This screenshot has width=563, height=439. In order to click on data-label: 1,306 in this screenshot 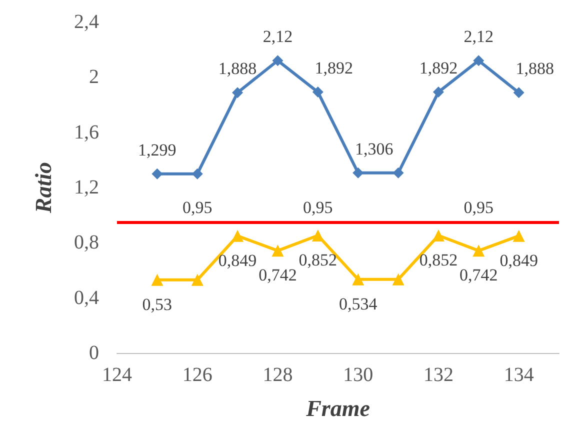, I will do `click(374, 148)`.